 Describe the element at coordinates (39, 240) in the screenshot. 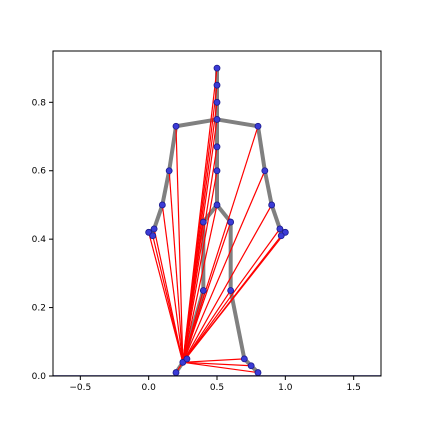

I see `y-tick-label-2: 0.4` at that location.